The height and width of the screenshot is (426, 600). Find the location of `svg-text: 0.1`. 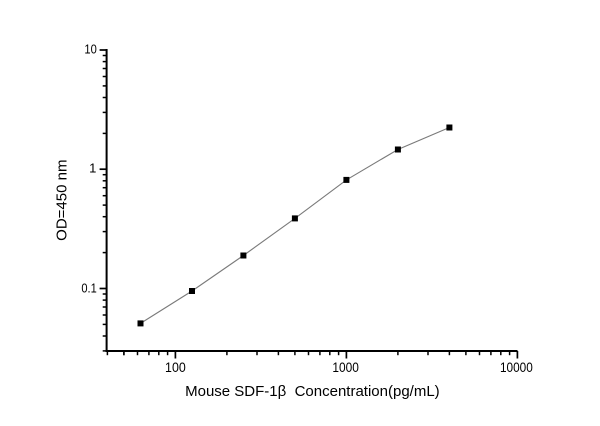

svg-text: 0.1 is located at coordinates (88, 288).